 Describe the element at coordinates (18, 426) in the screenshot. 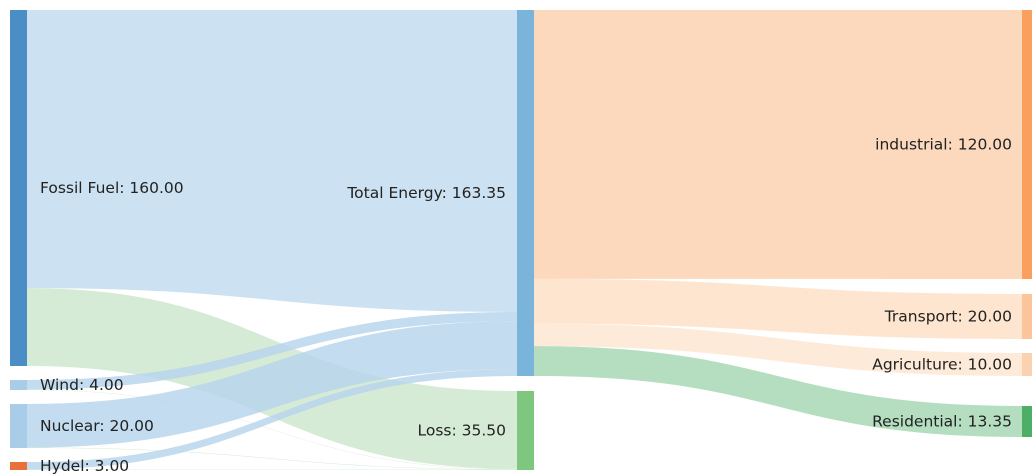

I see `node-nuclear` at that location.